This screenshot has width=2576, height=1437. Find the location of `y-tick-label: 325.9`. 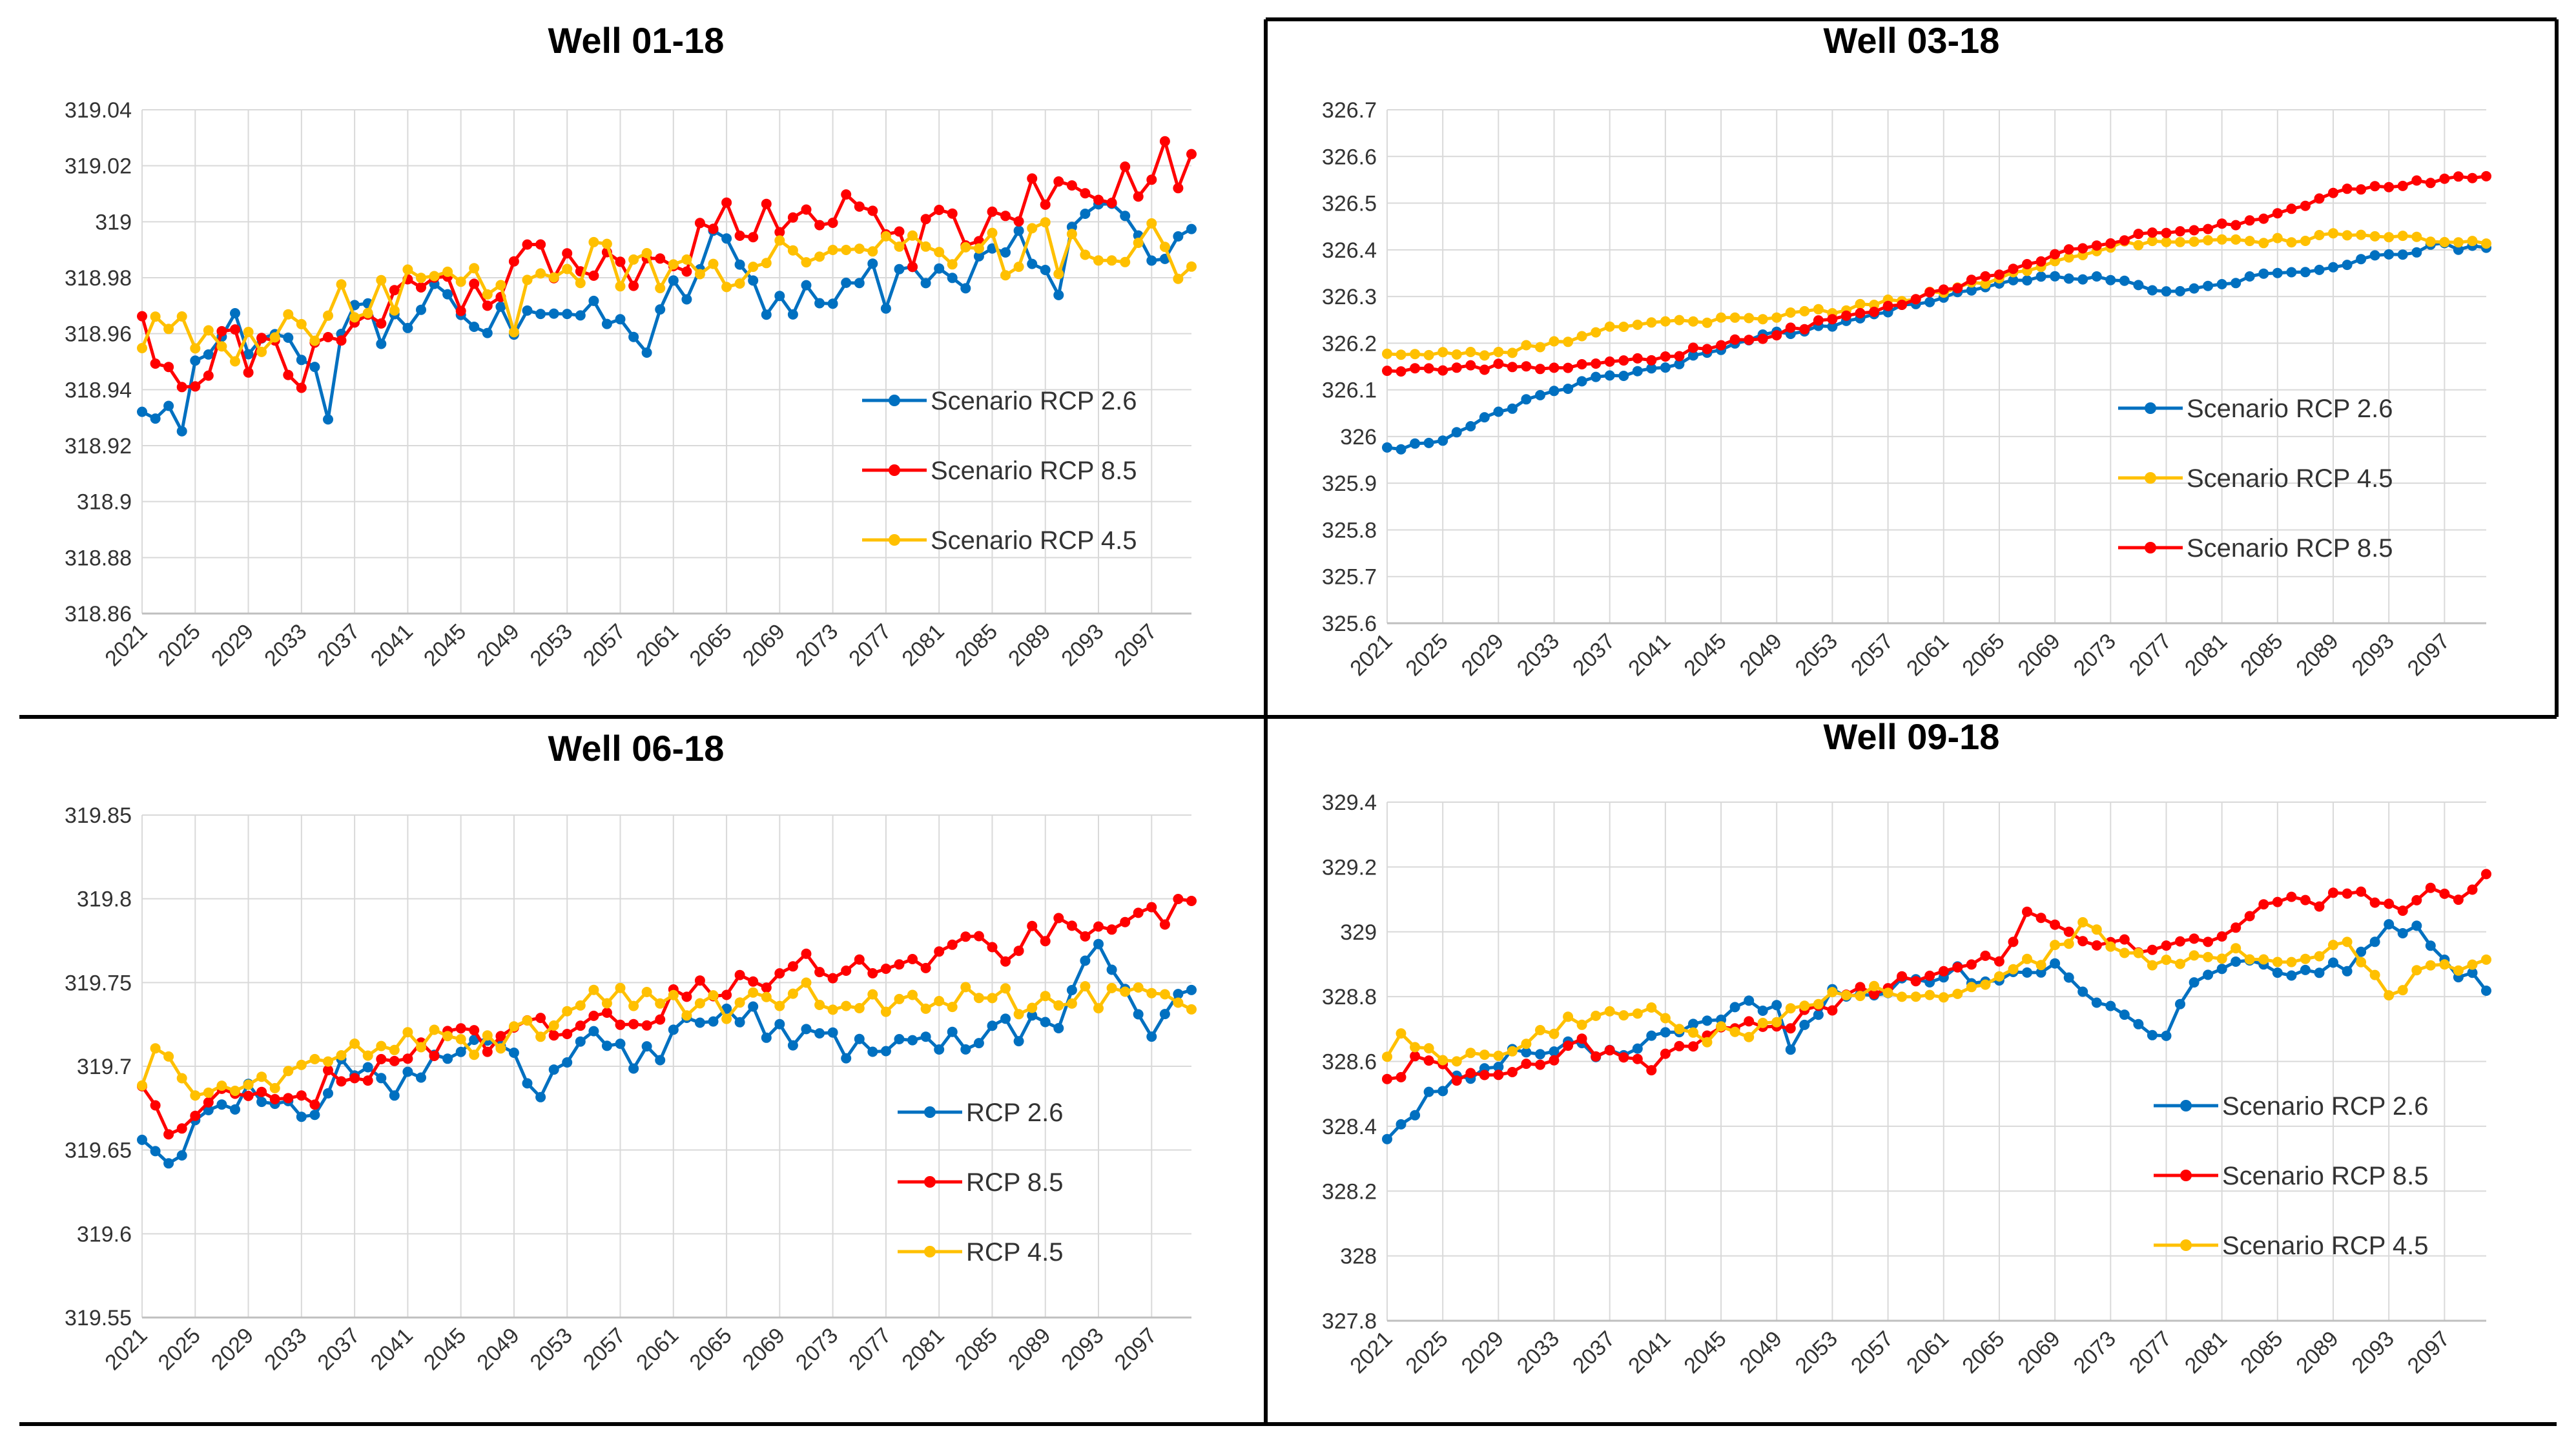

y-tick-label: 325.9 is located at coordinates (1349, 483).